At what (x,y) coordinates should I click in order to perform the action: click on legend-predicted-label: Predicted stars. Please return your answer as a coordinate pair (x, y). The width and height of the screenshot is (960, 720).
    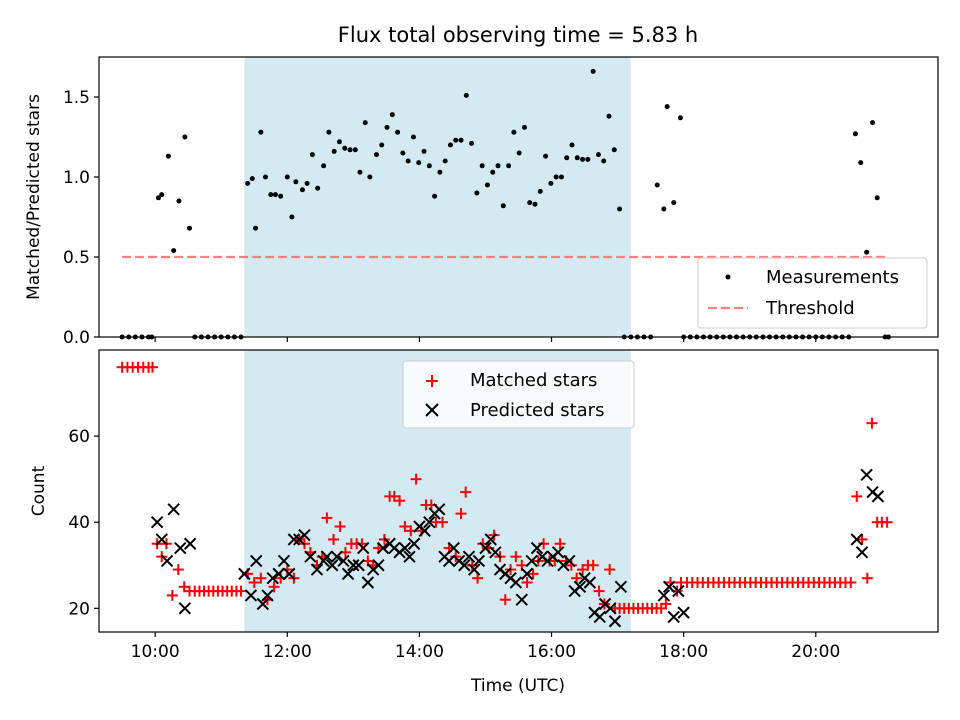
    Looking at the image, I should click on (537, 410).